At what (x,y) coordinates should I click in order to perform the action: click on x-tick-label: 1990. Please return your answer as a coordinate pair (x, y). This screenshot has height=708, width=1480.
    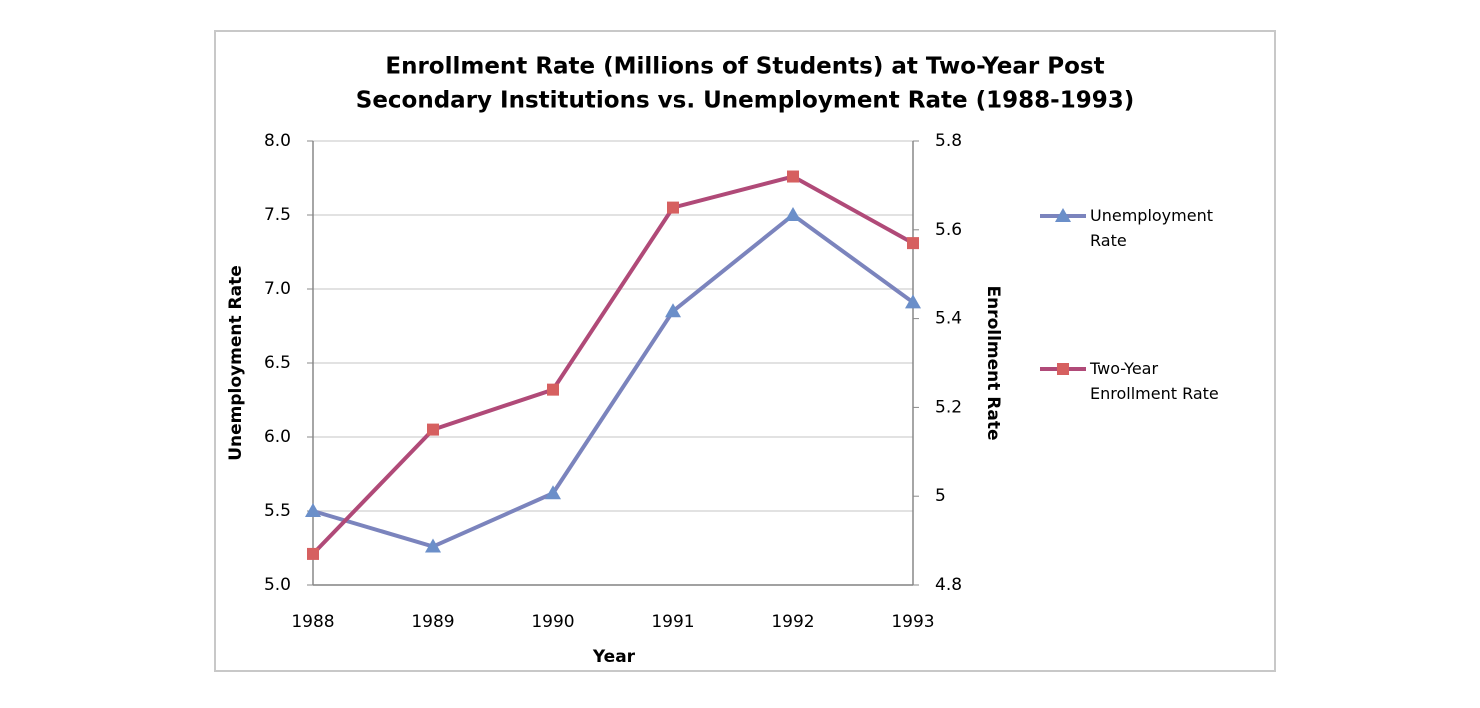
    Looking at the image, I should click on (552, 622).